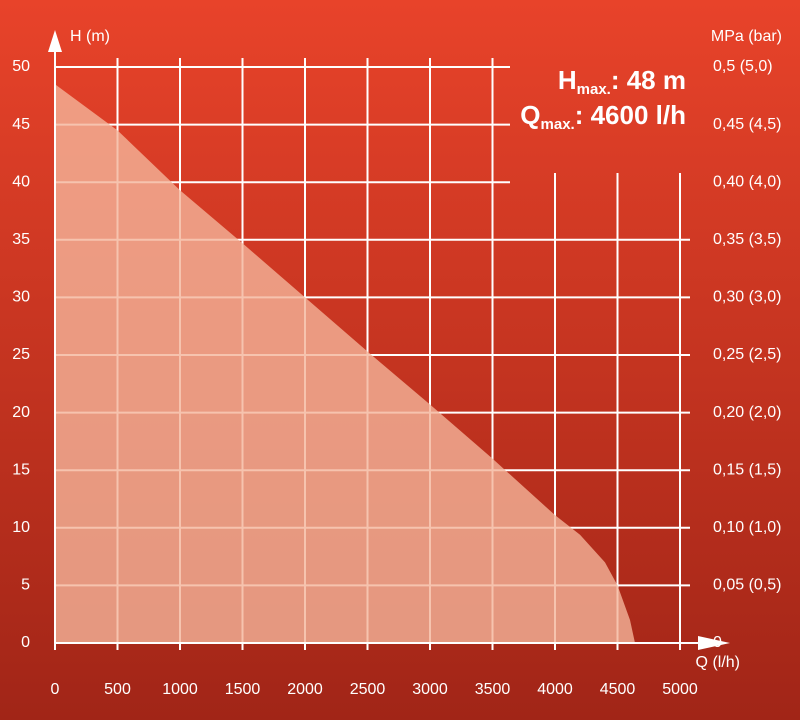  I want to click on annotation: Hmax.: 48 m, so click(622, 81).